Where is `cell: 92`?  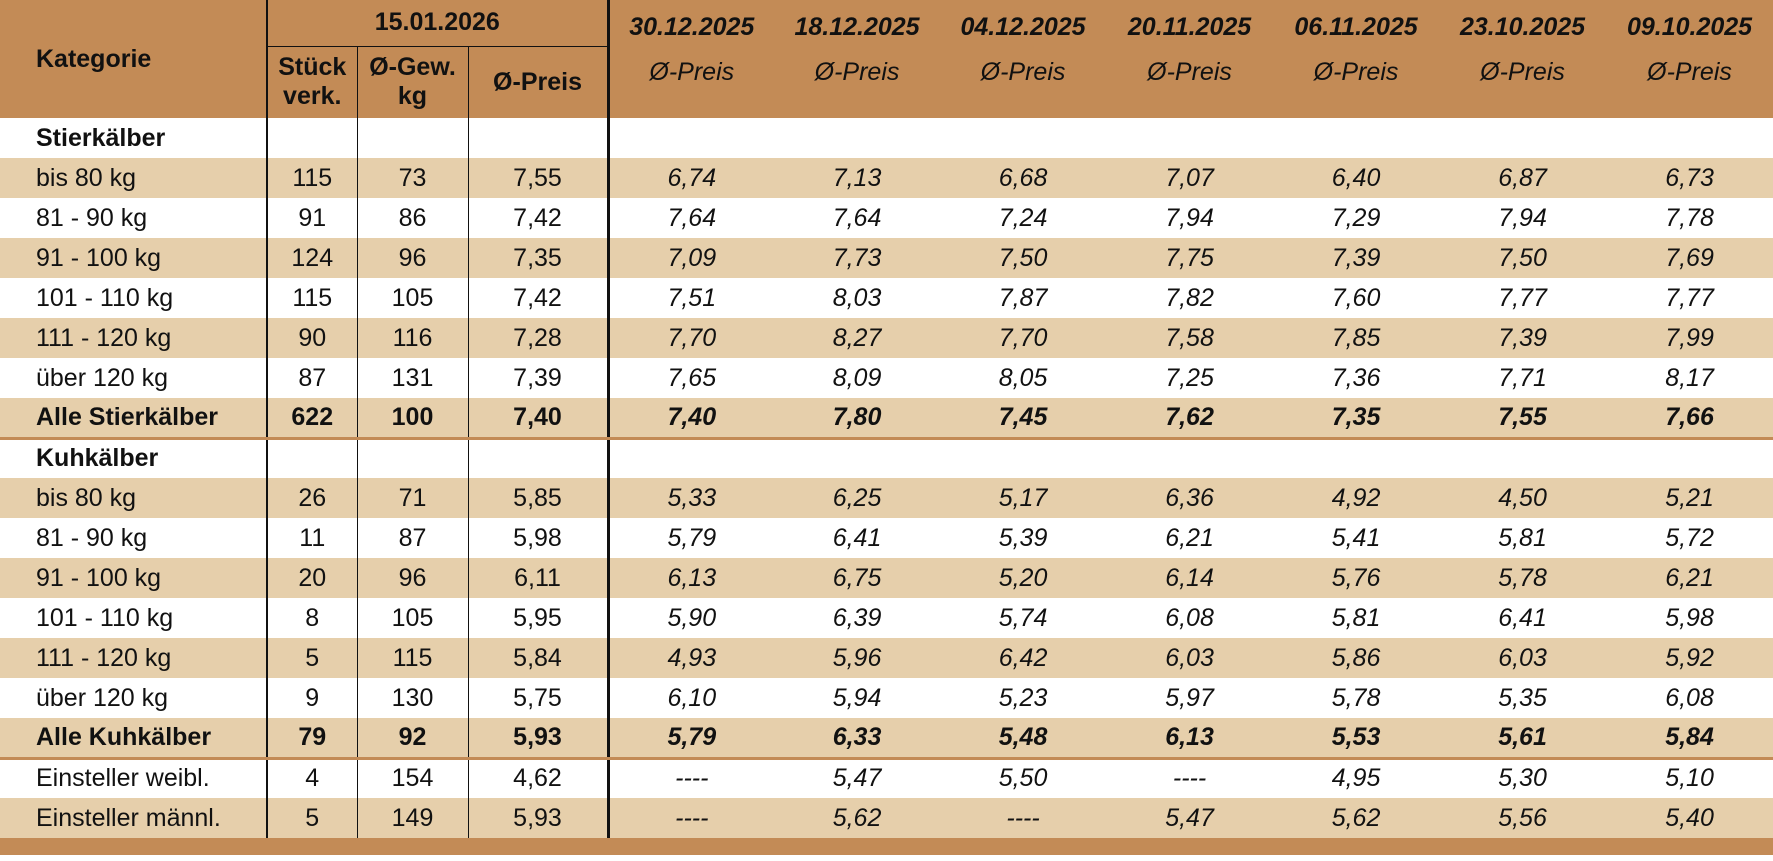
cell: 92 is located at coordinates (413, 739).